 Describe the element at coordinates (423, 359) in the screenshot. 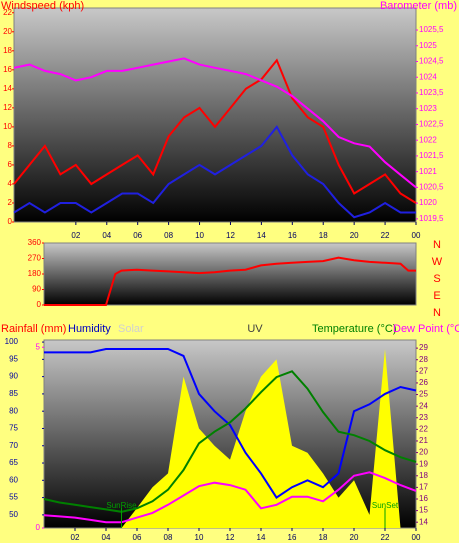

I see `tick-label: 28` at that location.